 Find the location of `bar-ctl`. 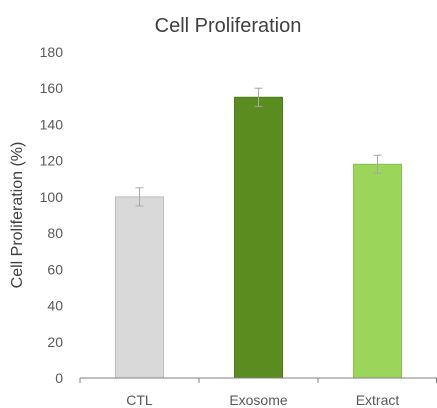

bar-ctl is located at coordinates (139, 287).